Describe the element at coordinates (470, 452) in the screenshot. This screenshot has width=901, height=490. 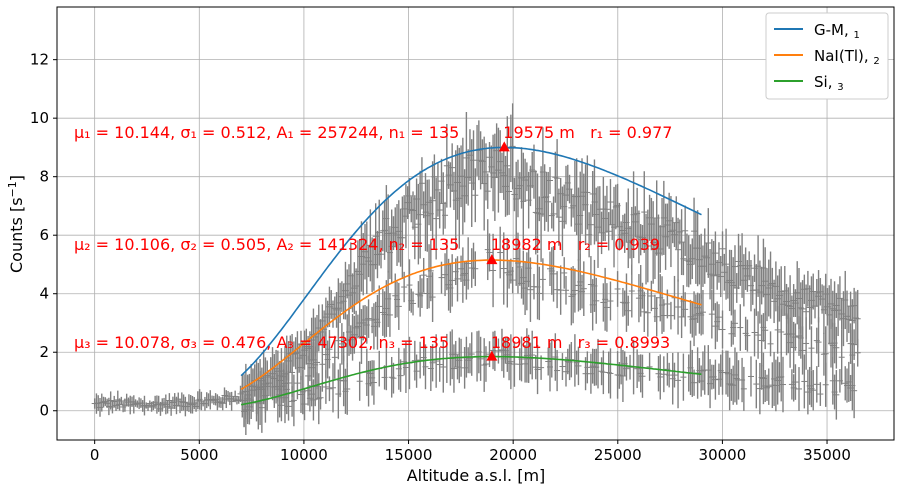
I see `x-axis: 0 5000 10000 15000 20000 25000 30000 35000` at that location.